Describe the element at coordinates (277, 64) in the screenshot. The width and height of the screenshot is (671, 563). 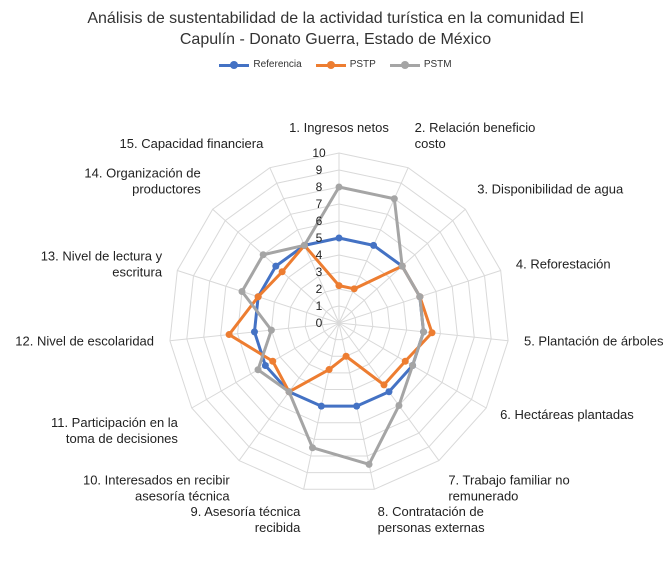
I see `legend-label-referencia: Referencia` at that location.